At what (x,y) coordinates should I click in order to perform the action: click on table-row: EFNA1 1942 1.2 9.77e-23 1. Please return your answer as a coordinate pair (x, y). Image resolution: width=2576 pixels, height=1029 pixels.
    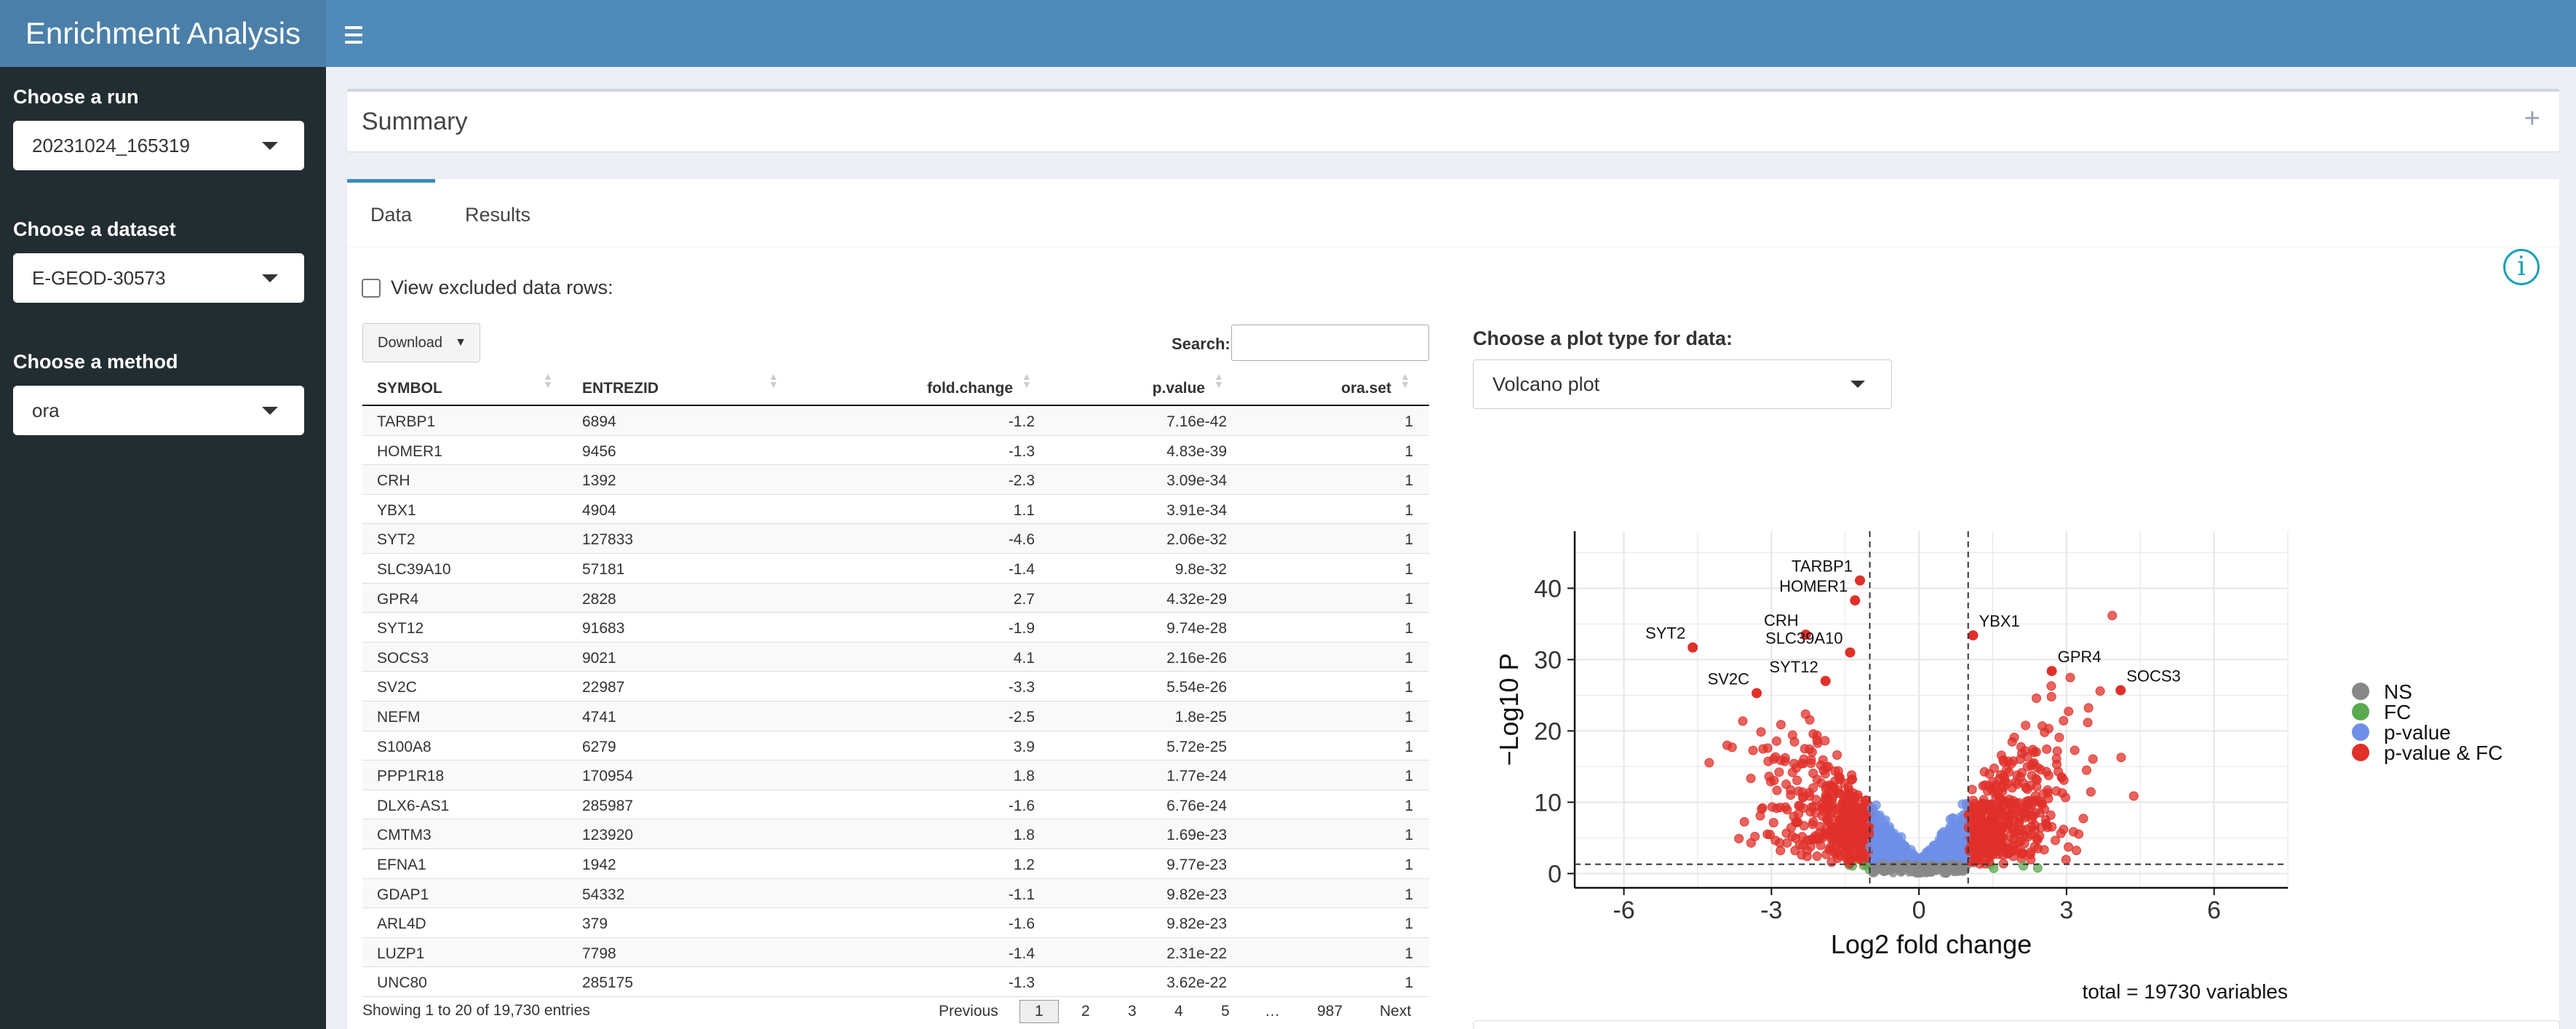
    Looking at the image, I should click on (895, 864).